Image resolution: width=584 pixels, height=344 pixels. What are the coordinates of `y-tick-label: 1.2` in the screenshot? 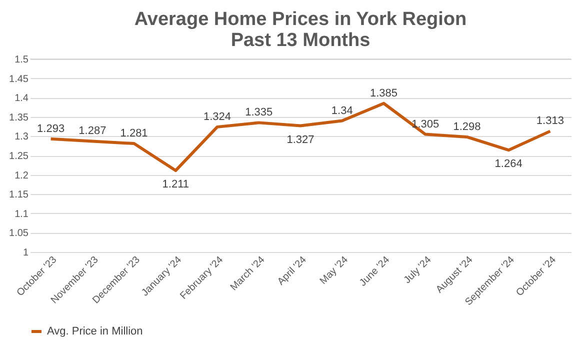 It's located at (21, 176).